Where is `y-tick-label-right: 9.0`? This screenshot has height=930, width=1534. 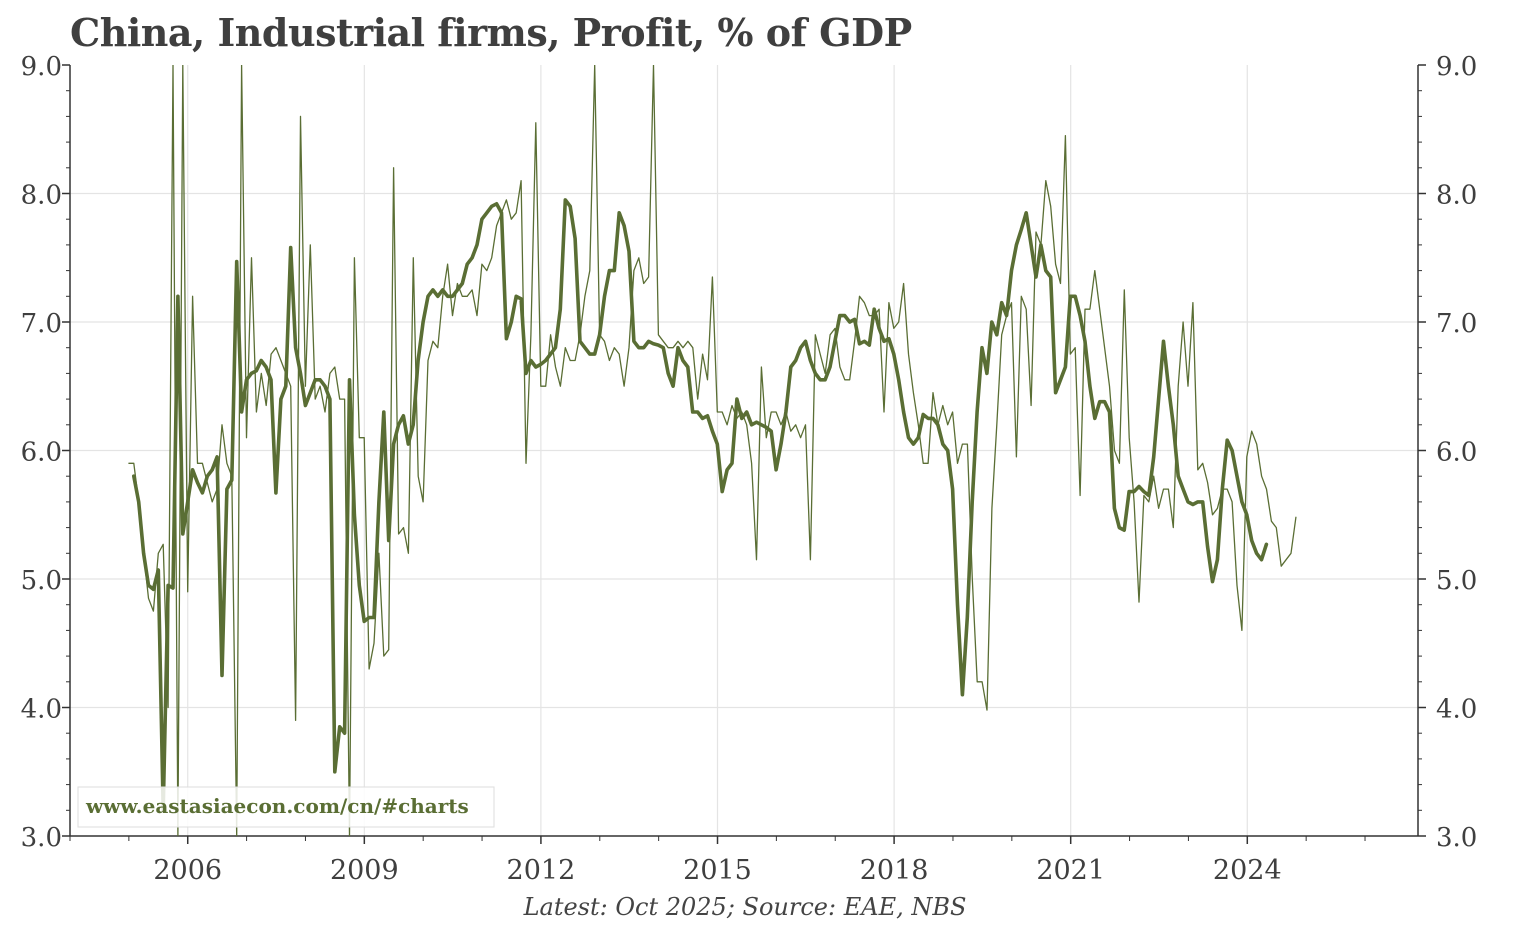 y-tick-label-right: 9.0 is located at coordinates (1456, 67).